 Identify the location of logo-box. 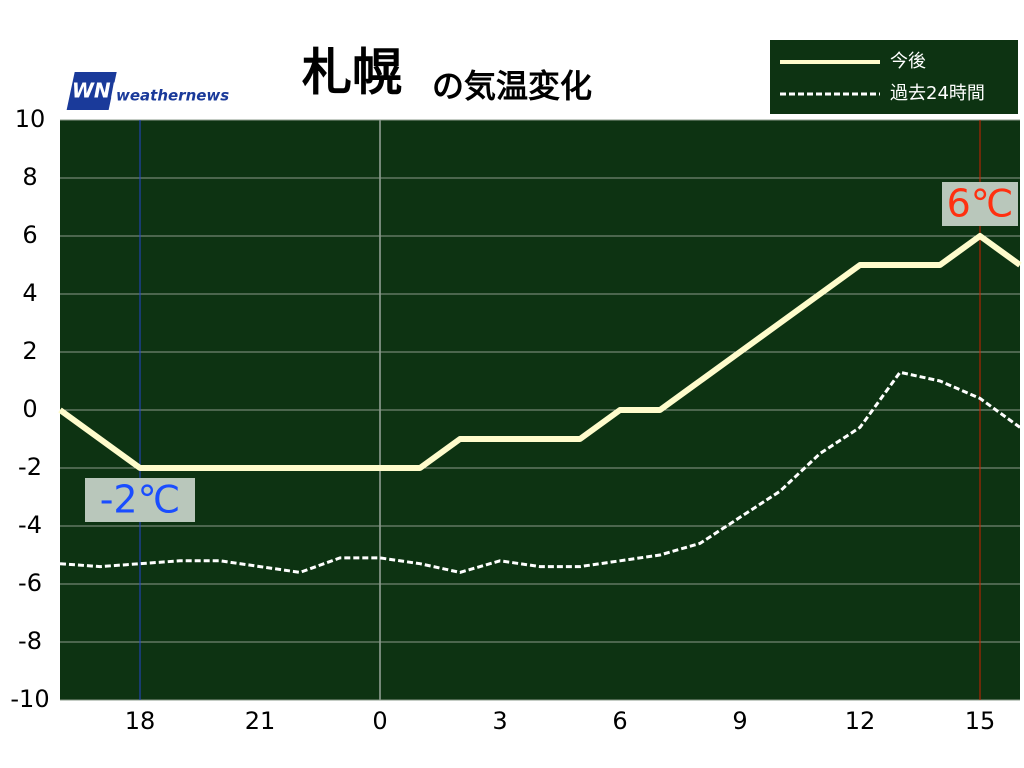
(91, 91).